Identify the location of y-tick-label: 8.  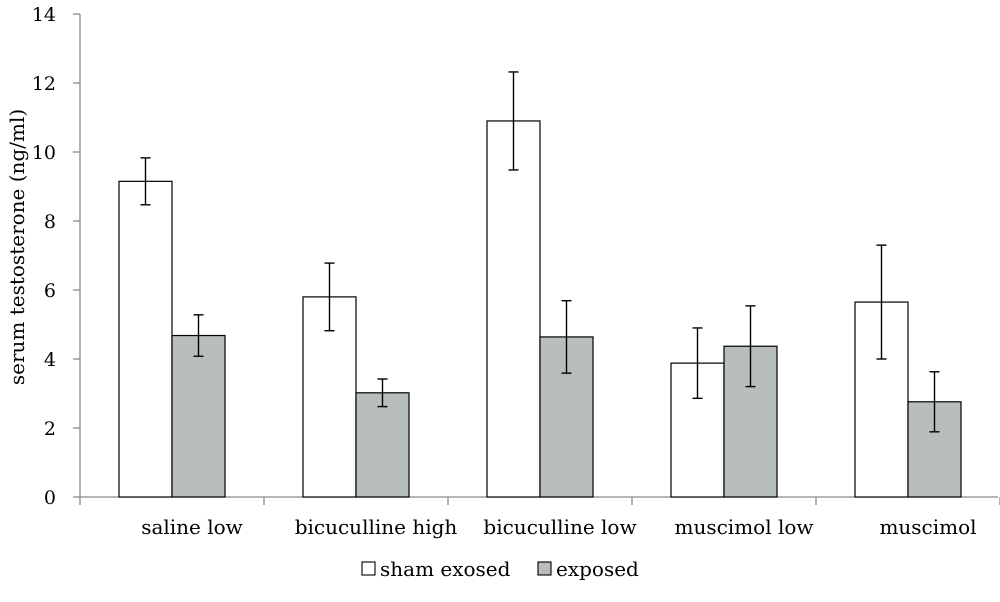
(50, 222).